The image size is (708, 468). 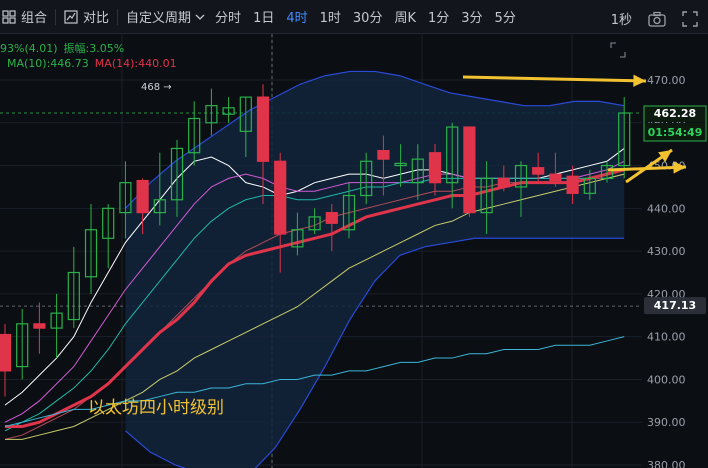 What do you see at coordinates (657, 19) in the screenshot?
I see `camera-icon` at bounding box center [657, 19].